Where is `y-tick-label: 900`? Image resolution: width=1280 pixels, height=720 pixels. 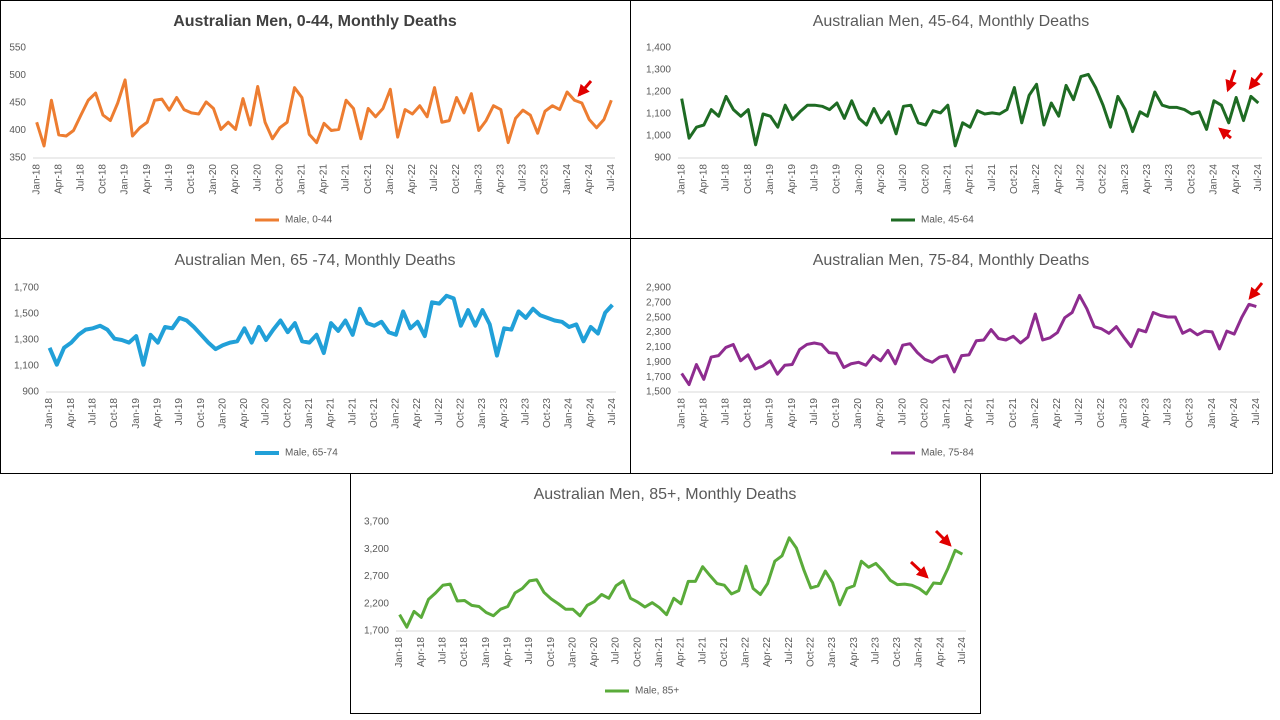
y-tick-label: 900 is located at coordinates (662, 158).